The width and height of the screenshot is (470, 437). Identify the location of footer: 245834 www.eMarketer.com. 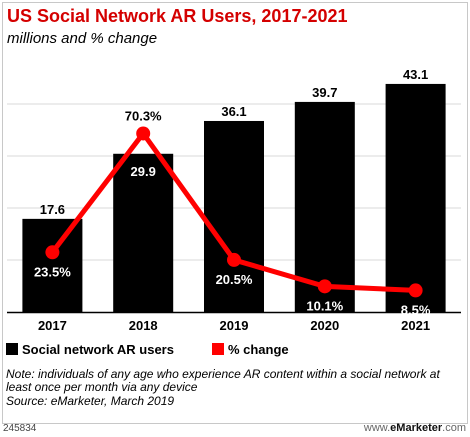
(235, 429).